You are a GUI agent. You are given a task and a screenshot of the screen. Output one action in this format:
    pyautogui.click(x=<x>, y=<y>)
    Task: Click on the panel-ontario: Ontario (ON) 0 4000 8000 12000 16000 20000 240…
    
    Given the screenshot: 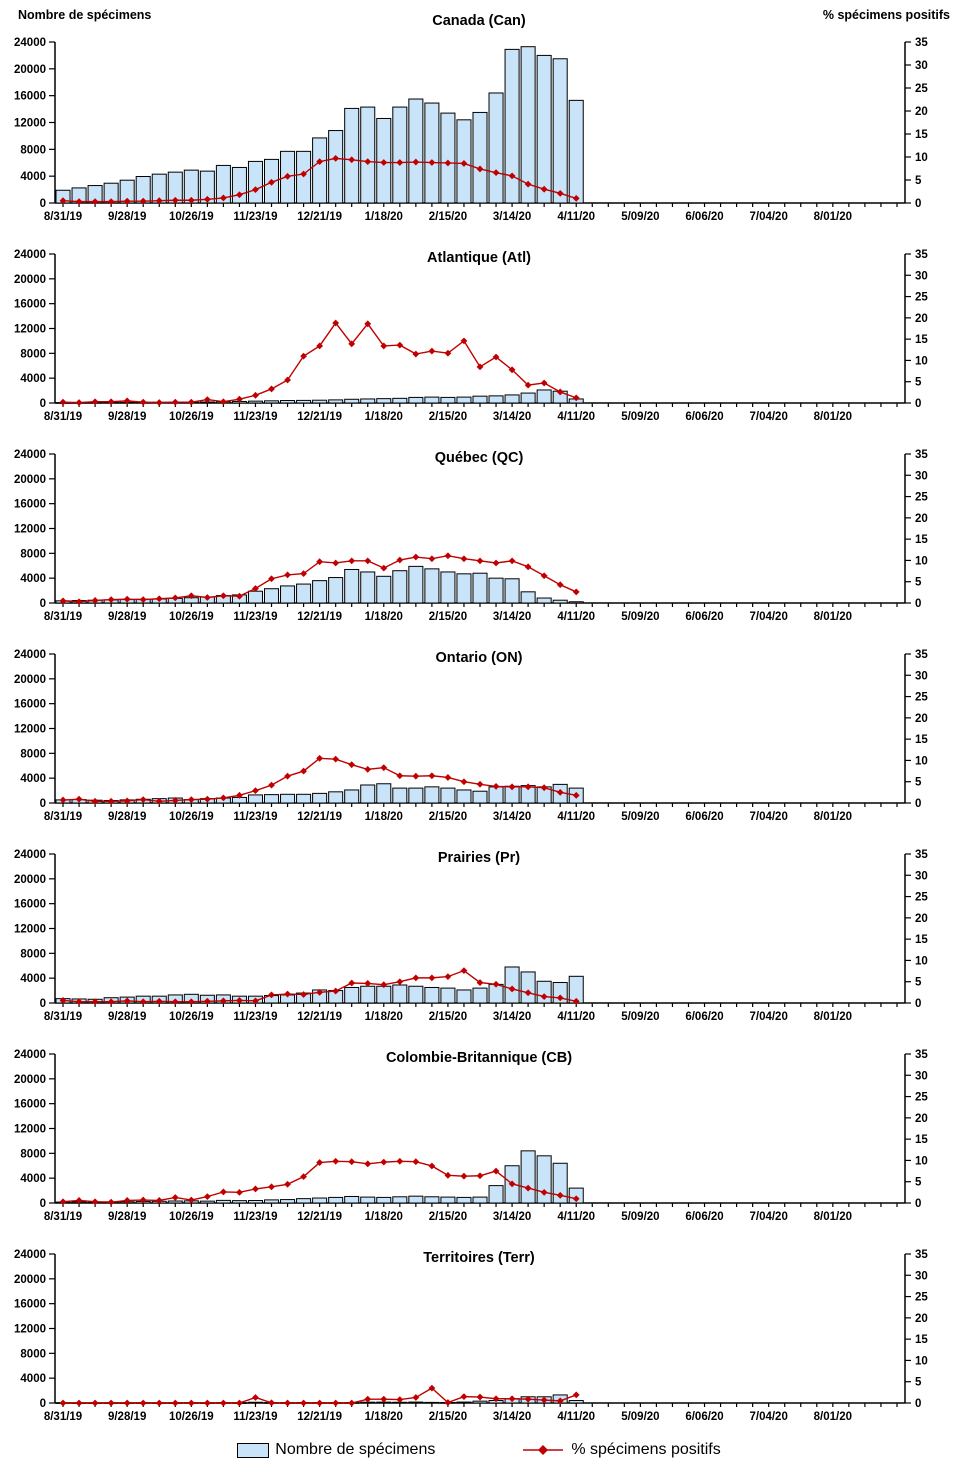 What is the action you would take?
    pyautogui.click(x=479, y=740)
    